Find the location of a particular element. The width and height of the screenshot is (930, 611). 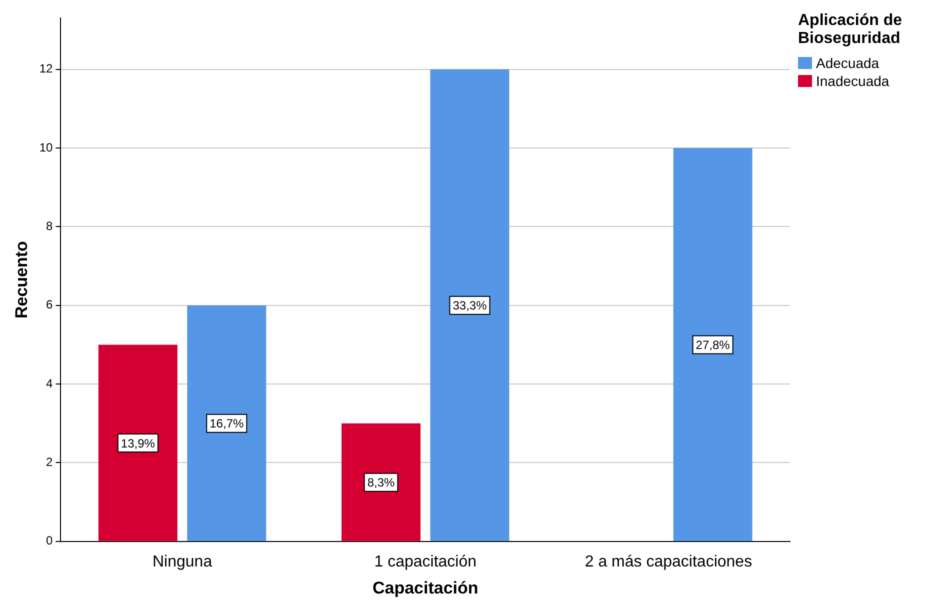

legend-title: Aplicación de Bioseguridad is located at coordinates (851, 30).